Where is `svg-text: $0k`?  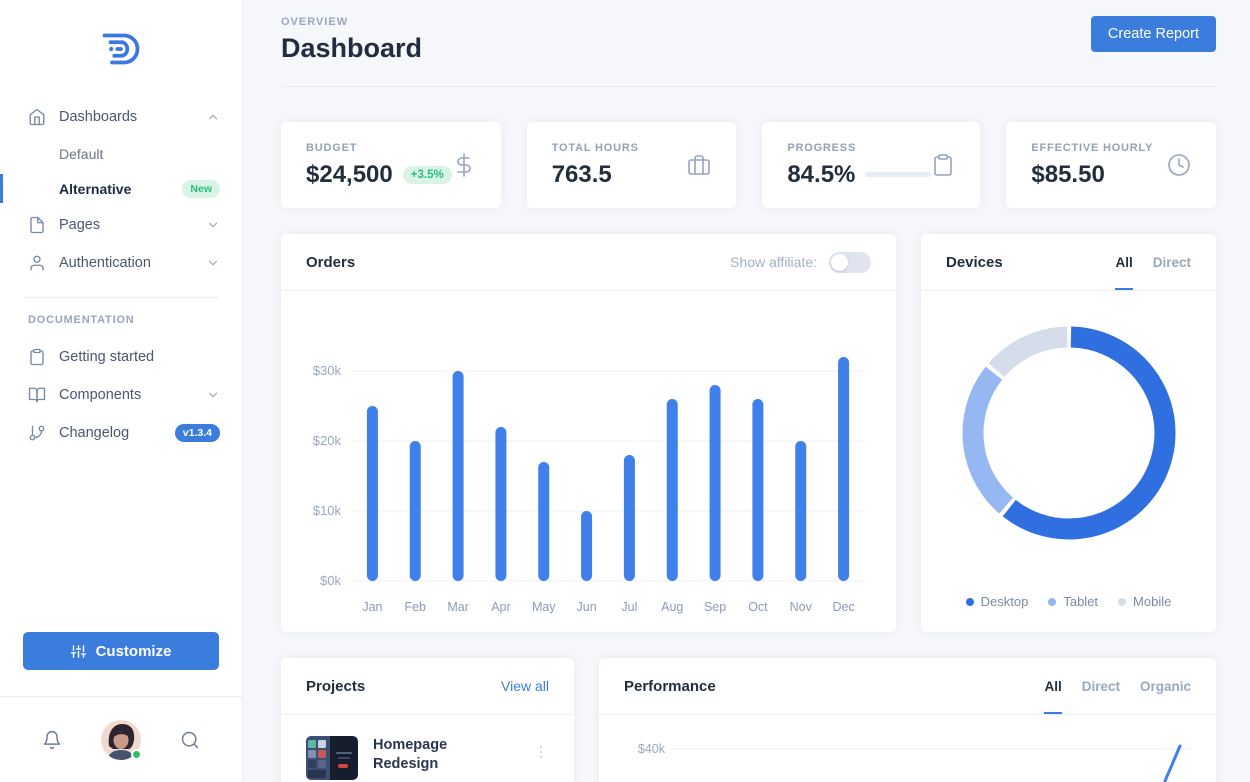
svg-text: $0k is located at coordinates (330, 580).